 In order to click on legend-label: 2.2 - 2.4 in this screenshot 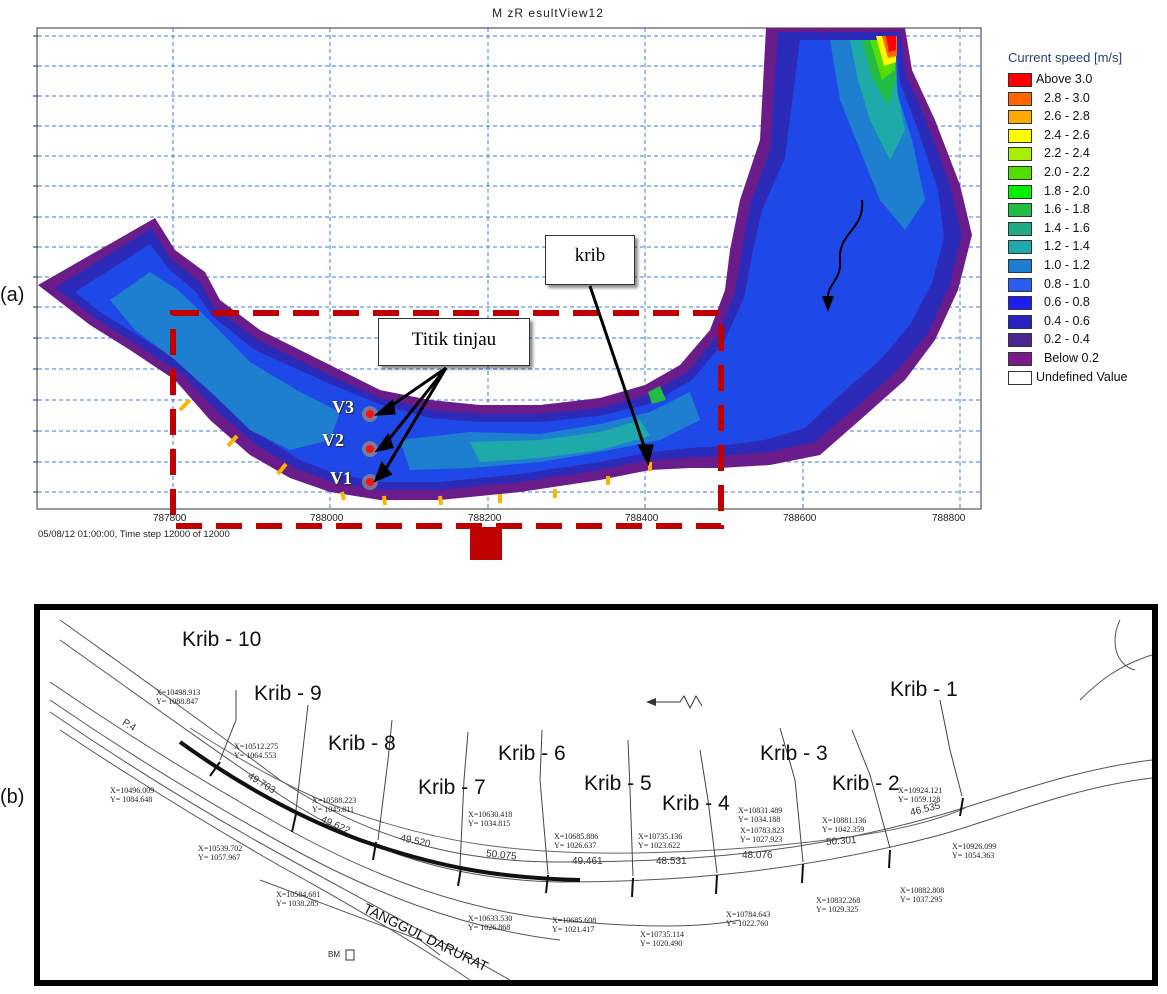, I will do `click(1067, 153)`.